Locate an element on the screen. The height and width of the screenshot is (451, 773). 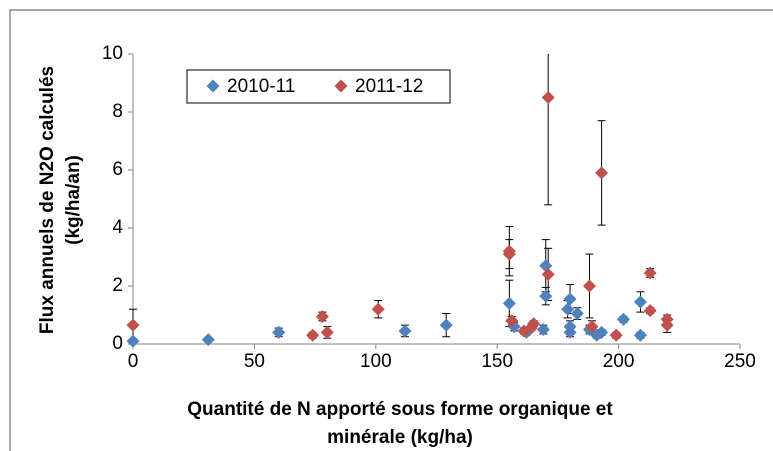
x-axis-label: minérale (kg/ha) is located at coordinates (400, 437).